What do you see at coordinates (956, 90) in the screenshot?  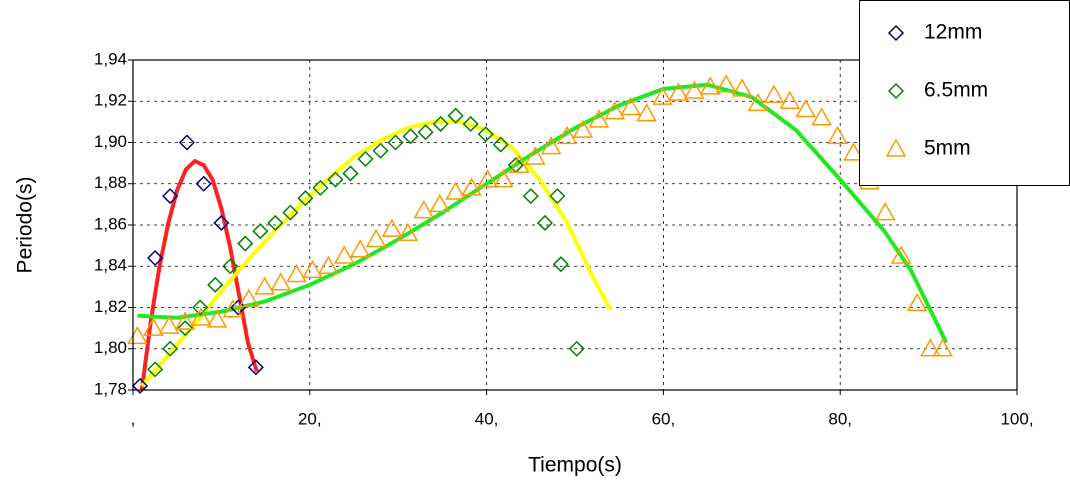 I see `legend-text: 6.5mm` at bounding box center [956, 90].